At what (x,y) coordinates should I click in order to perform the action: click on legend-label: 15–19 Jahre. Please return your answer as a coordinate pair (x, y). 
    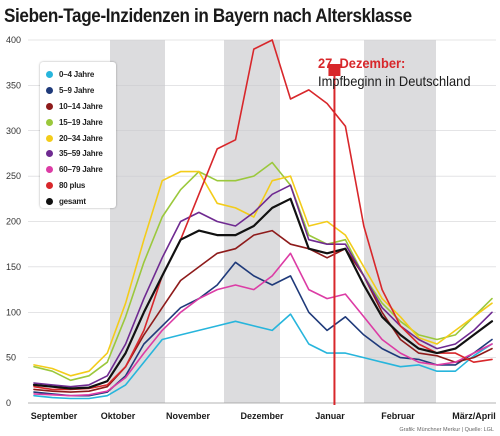
    Looking at the image, I should click on (81, 122).